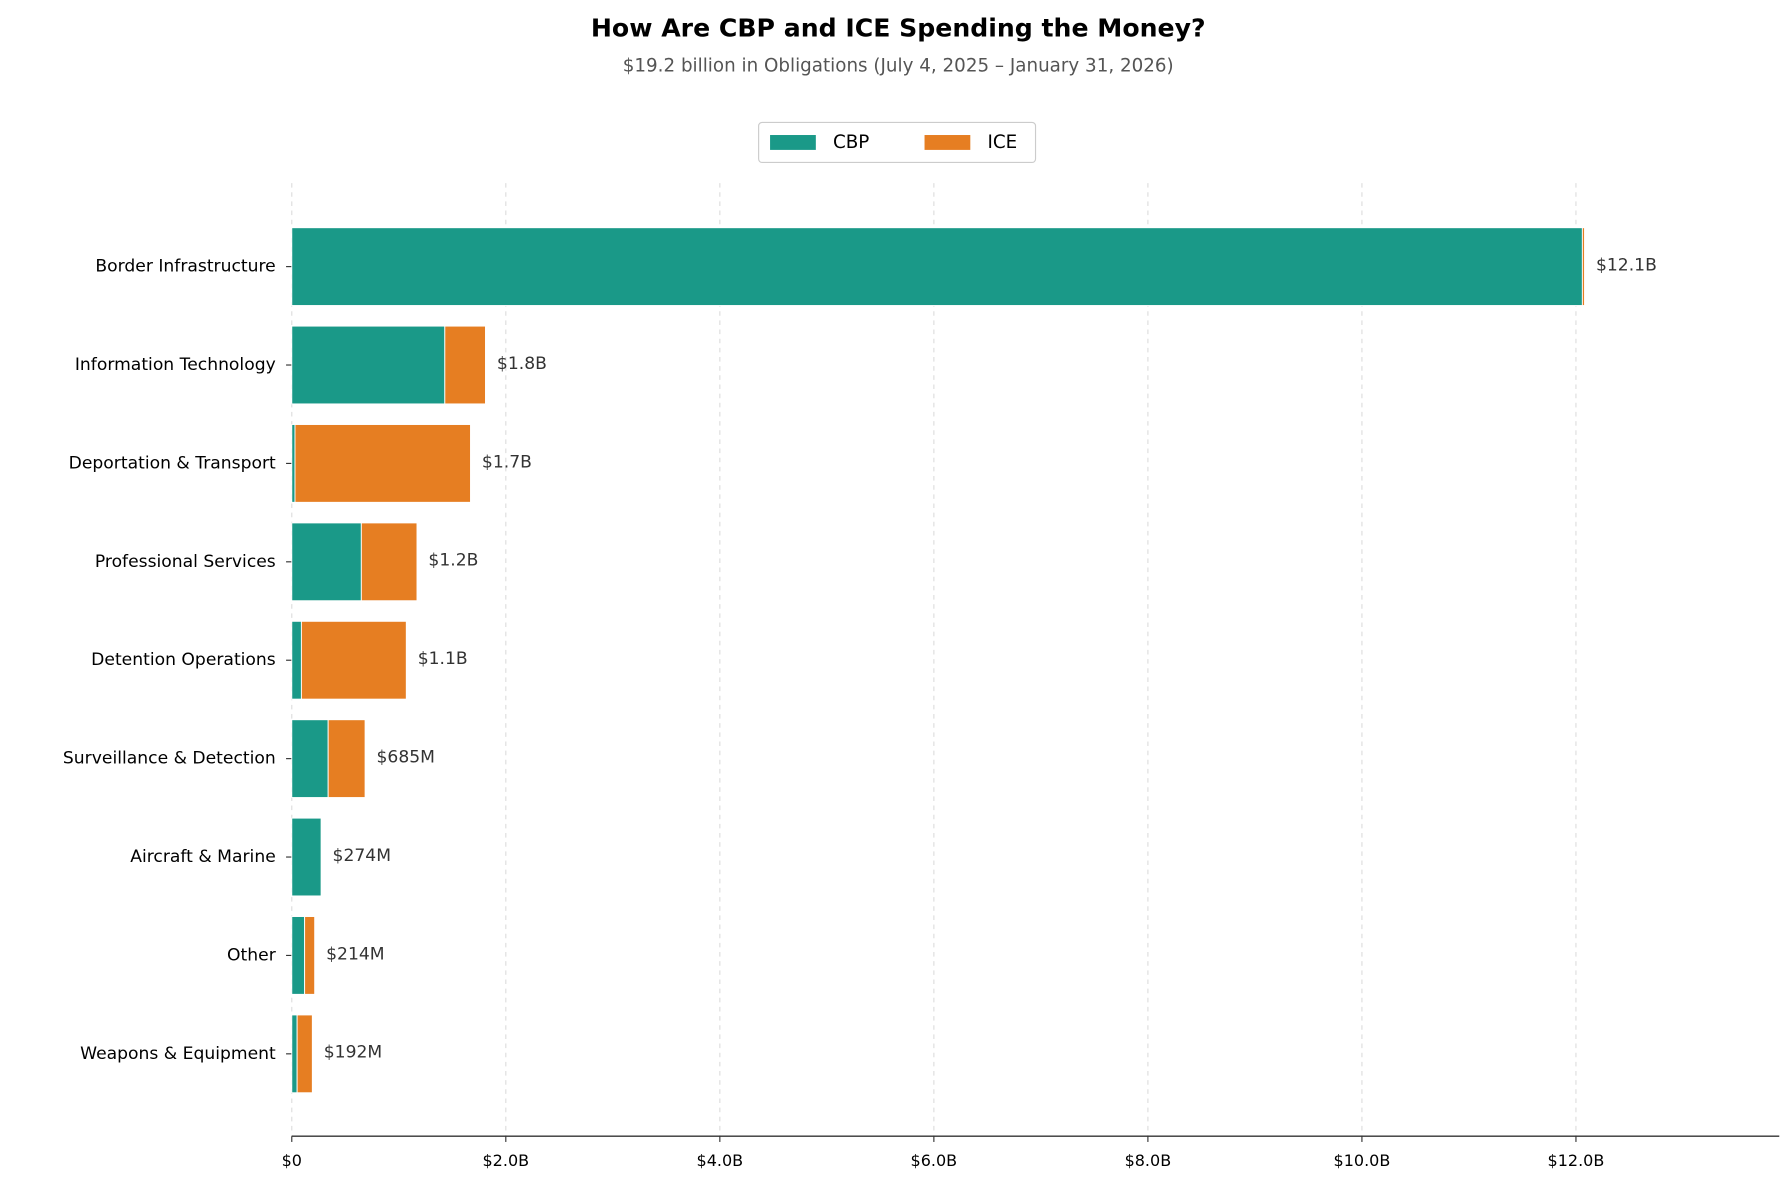 The width and height of the screenshot is (1785, 1182). I want to click on data-label: $1.7B, so click(507, 462).